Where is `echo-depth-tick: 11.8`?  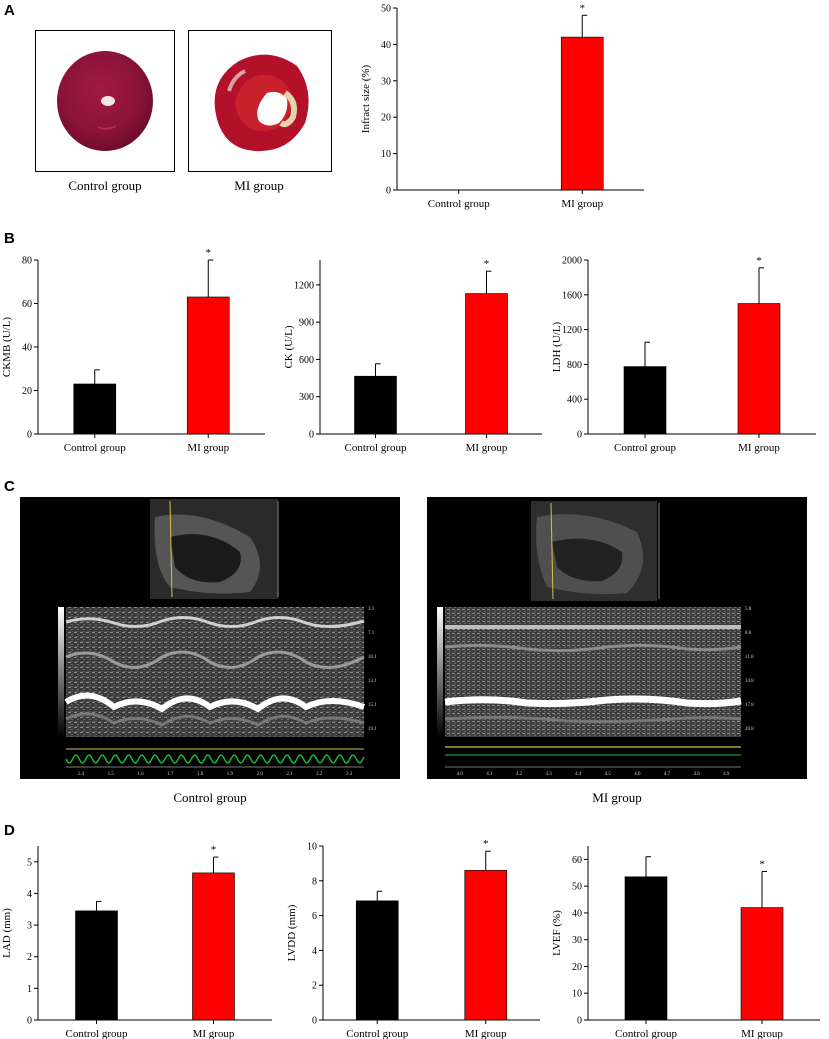
echo-depth-tick: 11.8 is located at coordinates (749, 657).